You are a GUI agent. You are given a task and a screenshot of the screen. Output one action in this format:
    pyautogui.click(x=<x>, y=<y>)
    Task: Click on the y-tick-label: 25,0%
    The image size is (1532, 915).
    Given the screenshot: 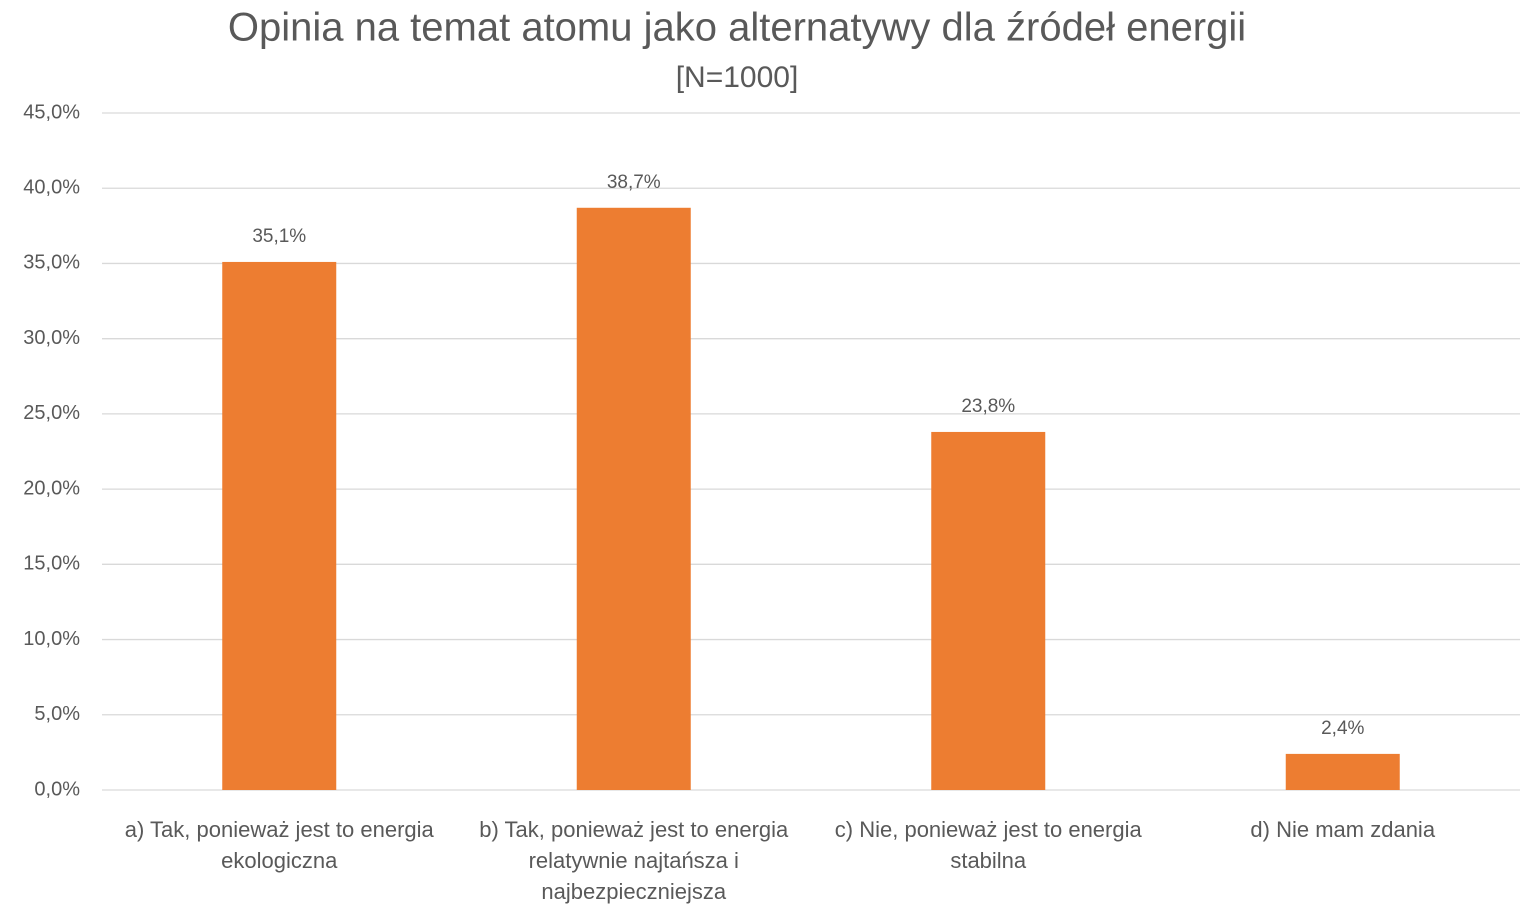 What is the action you would take?
    pyautogui.click(x=51, y=413)
    